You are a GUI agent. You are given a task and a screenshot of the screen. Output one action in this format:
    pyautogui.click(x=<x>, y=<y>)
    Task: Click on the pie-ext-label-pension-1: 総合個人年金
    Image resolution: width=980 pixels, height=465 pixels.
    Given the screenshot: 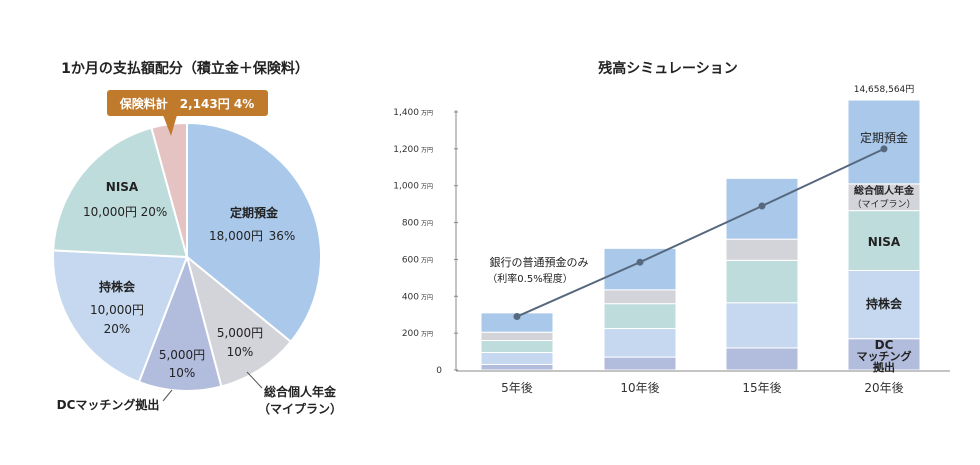 What is the action you would take?
    pyautogui.click(x=300, y=391)
    